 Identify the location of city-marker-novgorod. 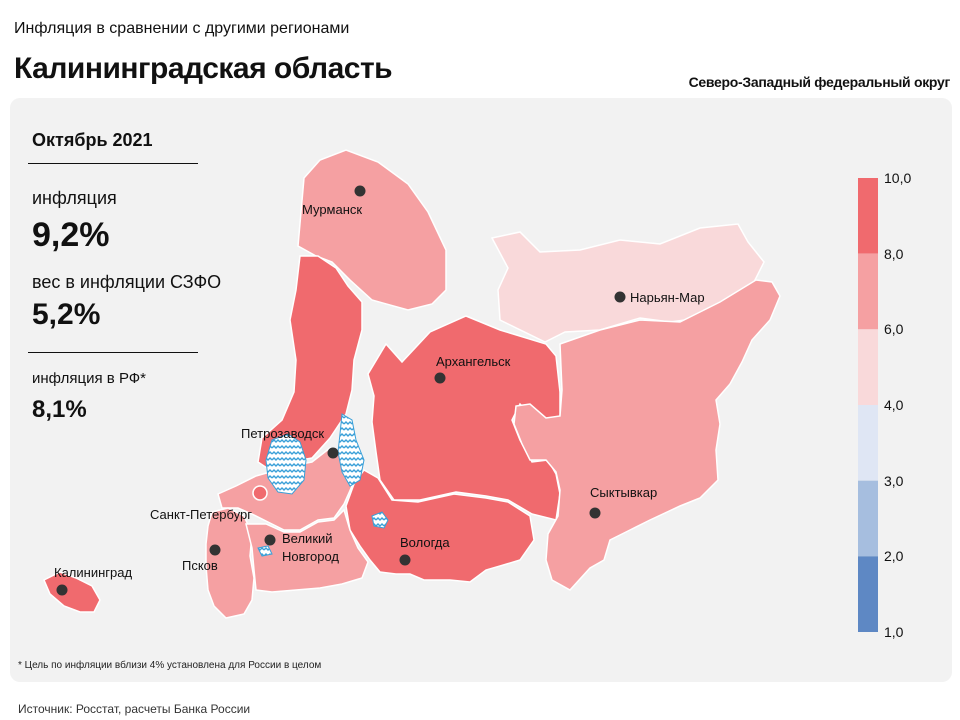
(270, 540).